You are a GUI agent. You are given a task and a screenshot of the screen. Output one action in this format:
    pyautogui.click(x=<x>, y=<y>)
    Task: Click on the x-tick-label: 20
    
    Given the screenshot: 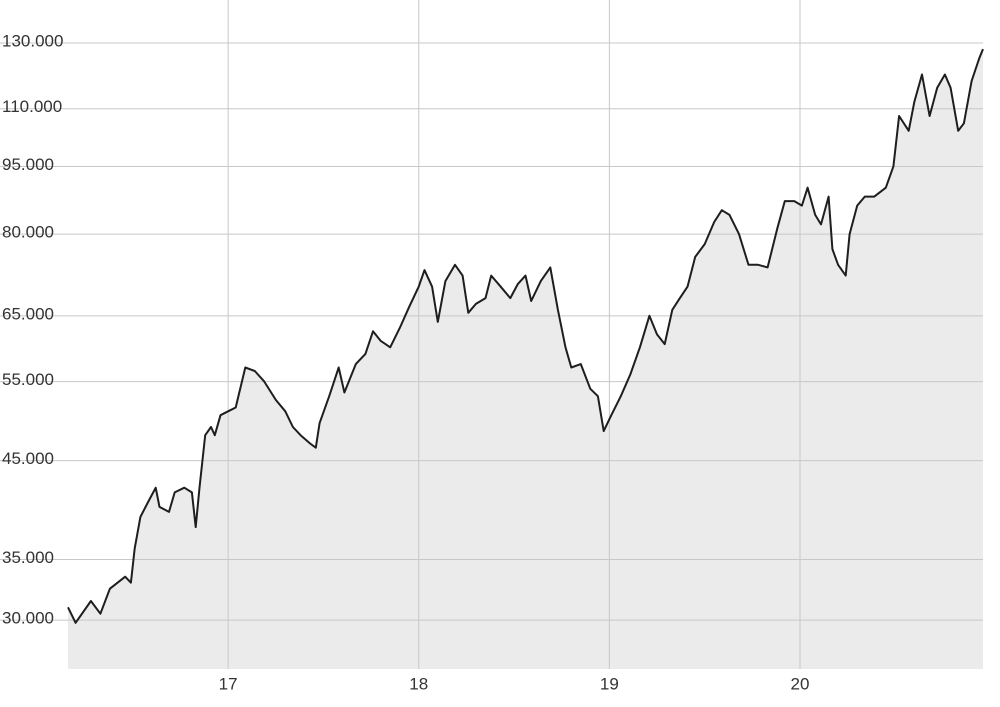 What is the action you would take?
    pyautogui.click(x=800, y=683)
    